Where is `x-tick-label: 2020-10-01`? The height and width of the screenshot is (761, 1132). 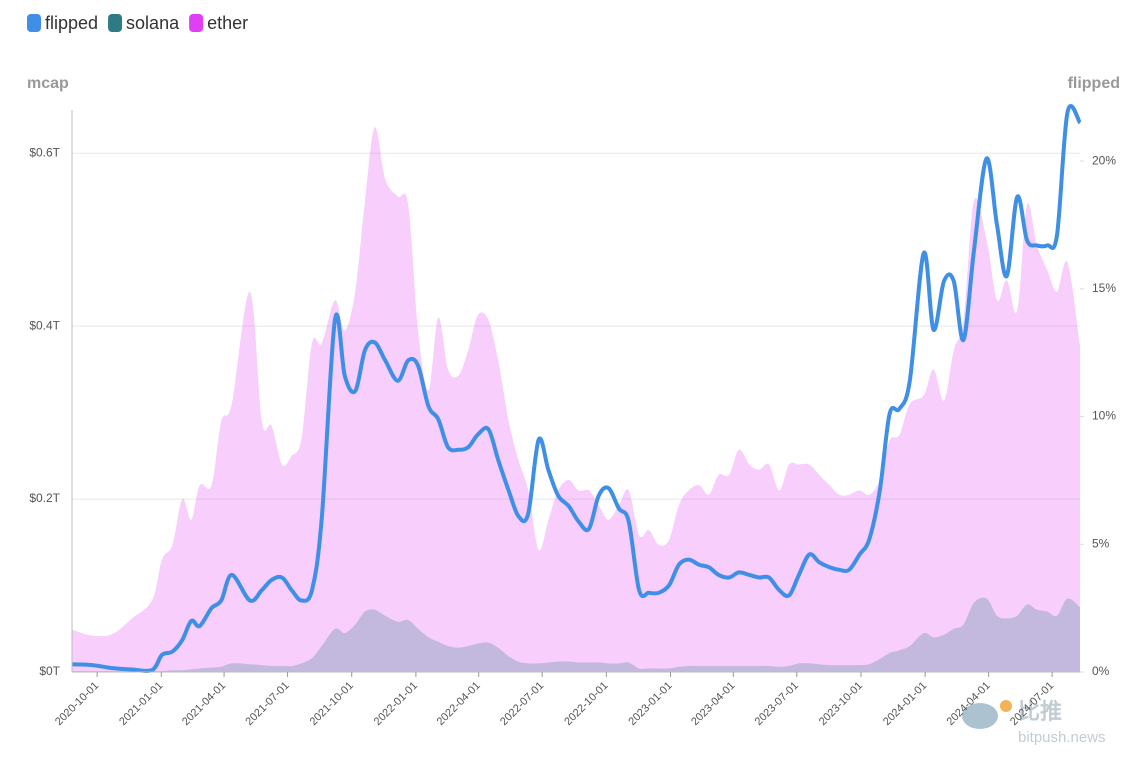 x-tick-label: 2020-10-01 is located at coordinates (77, 704).